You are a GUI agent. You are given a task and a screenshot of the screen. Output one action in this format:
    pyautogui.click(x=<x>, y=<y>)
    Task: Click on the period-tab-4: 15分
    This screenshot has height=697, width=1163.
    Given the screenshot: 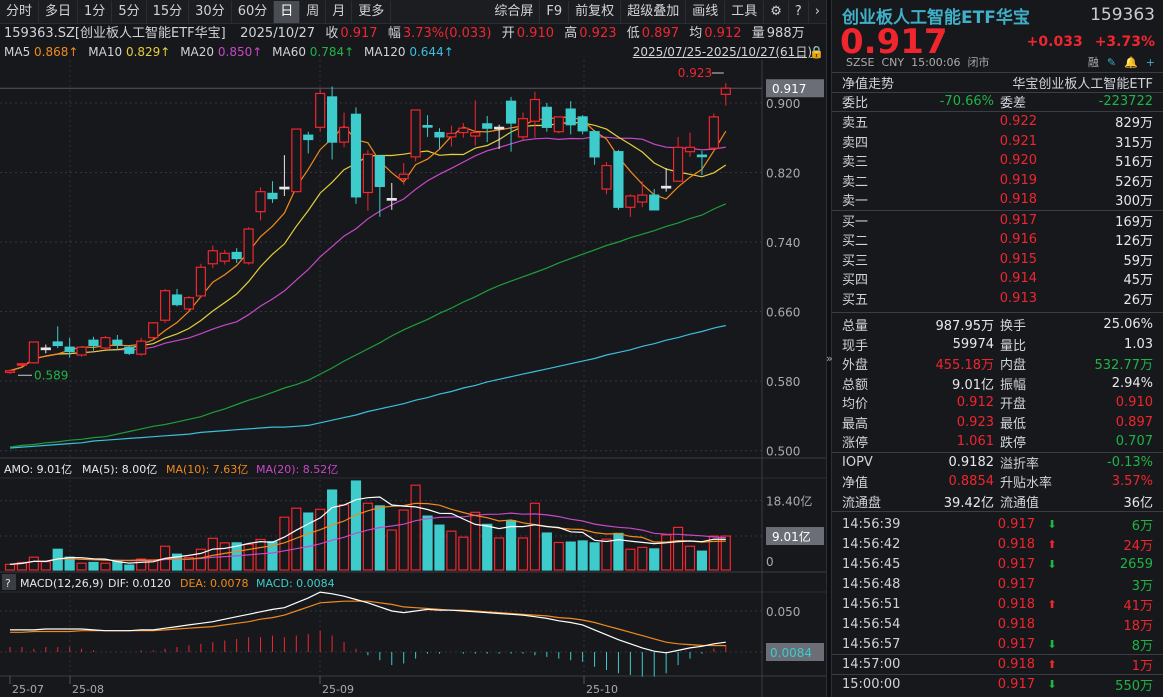 What is the action you would take?
    pyautogui.click(x=168, y=11)
    